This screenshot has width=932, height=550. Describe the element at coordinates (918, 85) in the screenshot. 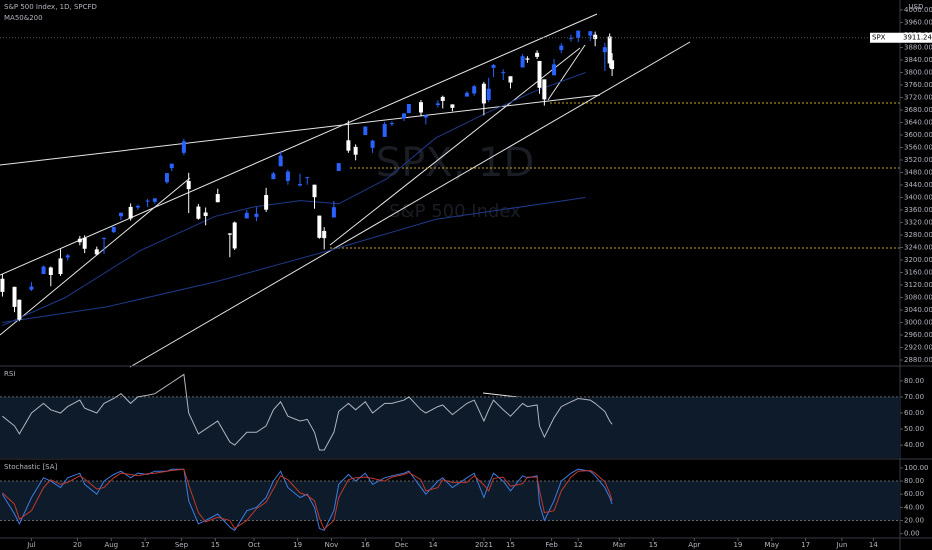

I see `y-tick-label: 3760.00` at that location.